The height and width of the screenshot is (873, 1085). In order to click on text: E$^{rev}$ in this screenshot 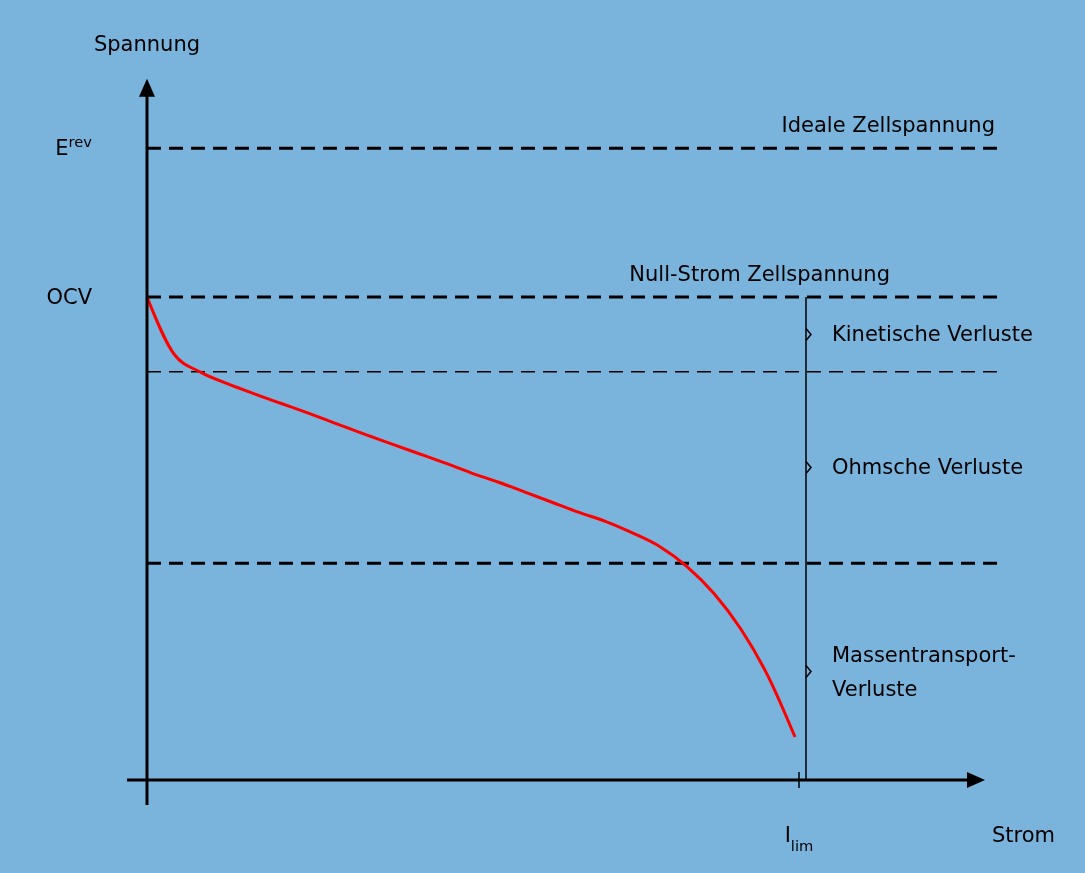, I will do `click(74, 146)`.